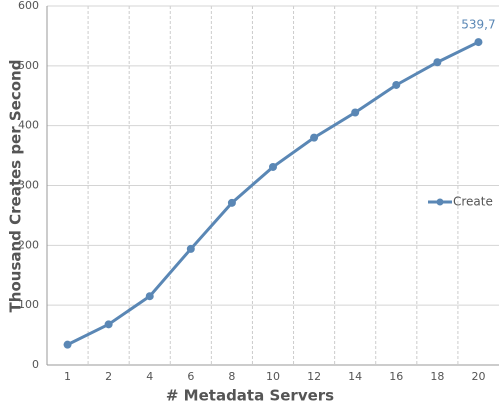 This screenshot has width=500, height=406. I want to click on x-tick-label: 4, so click(149, 376).